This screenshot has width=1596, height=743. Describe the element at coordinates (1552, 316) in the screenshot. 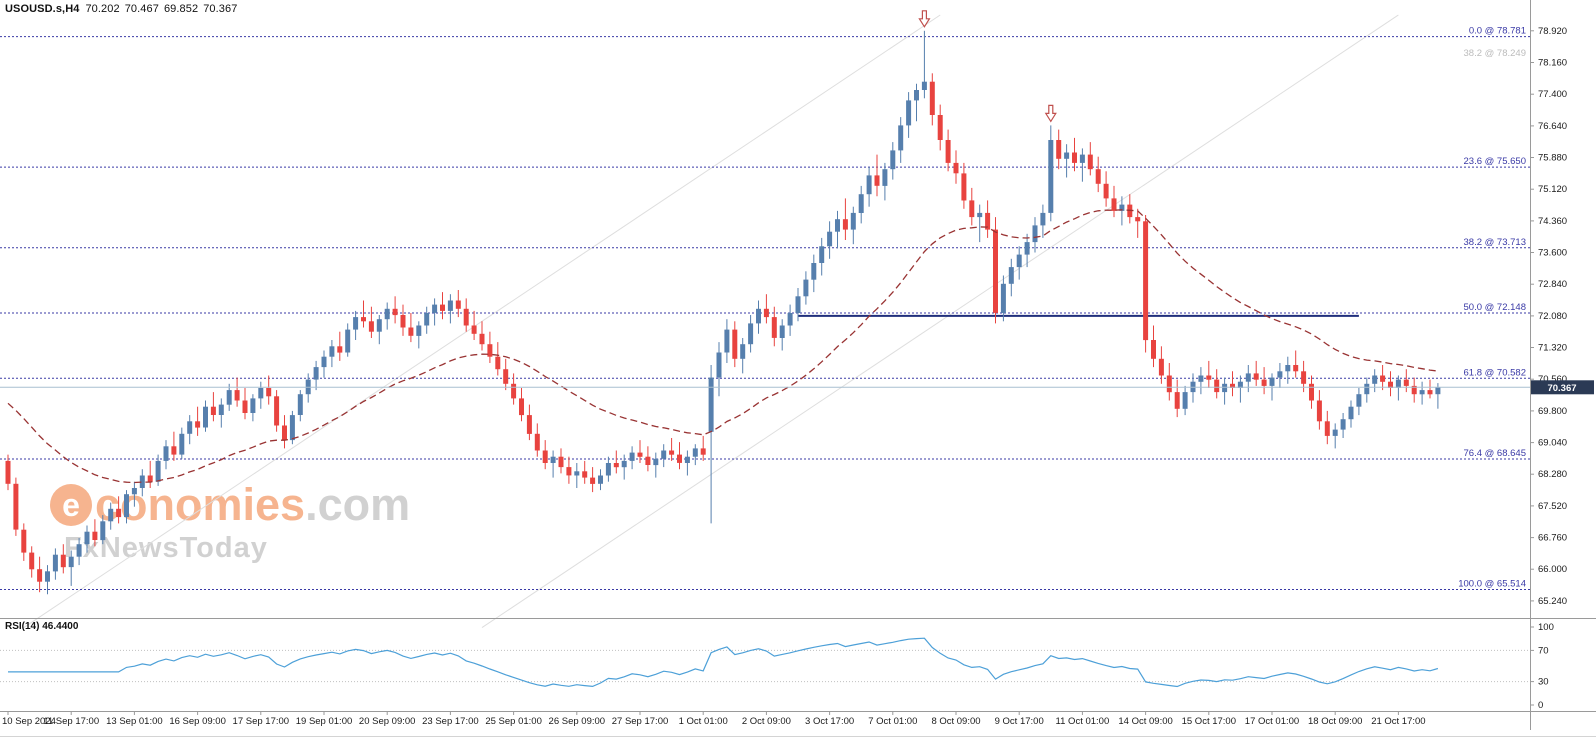

I see `y-axis-label: 72.080` at that location.